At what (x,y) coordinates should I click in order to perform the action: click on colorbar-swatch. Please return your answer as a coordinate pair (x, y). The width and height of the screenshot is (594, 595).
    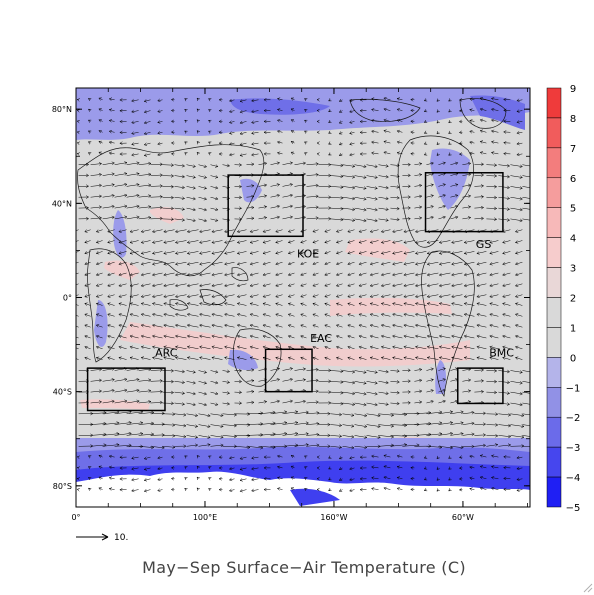
    Looking at the image, I should click on (554, 282).